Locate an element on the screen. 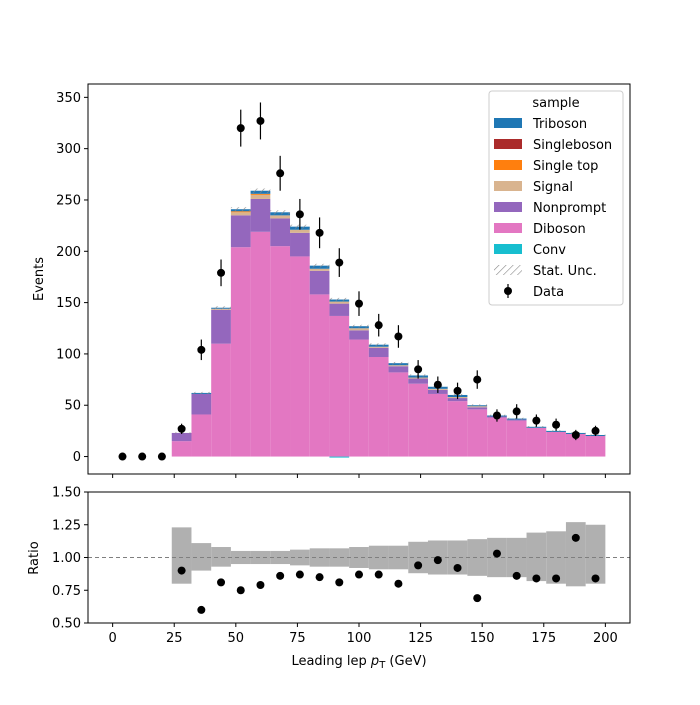 This screenshot has height=705, width=700. legend-swatch-diboson is located at coordinates (508, 228).